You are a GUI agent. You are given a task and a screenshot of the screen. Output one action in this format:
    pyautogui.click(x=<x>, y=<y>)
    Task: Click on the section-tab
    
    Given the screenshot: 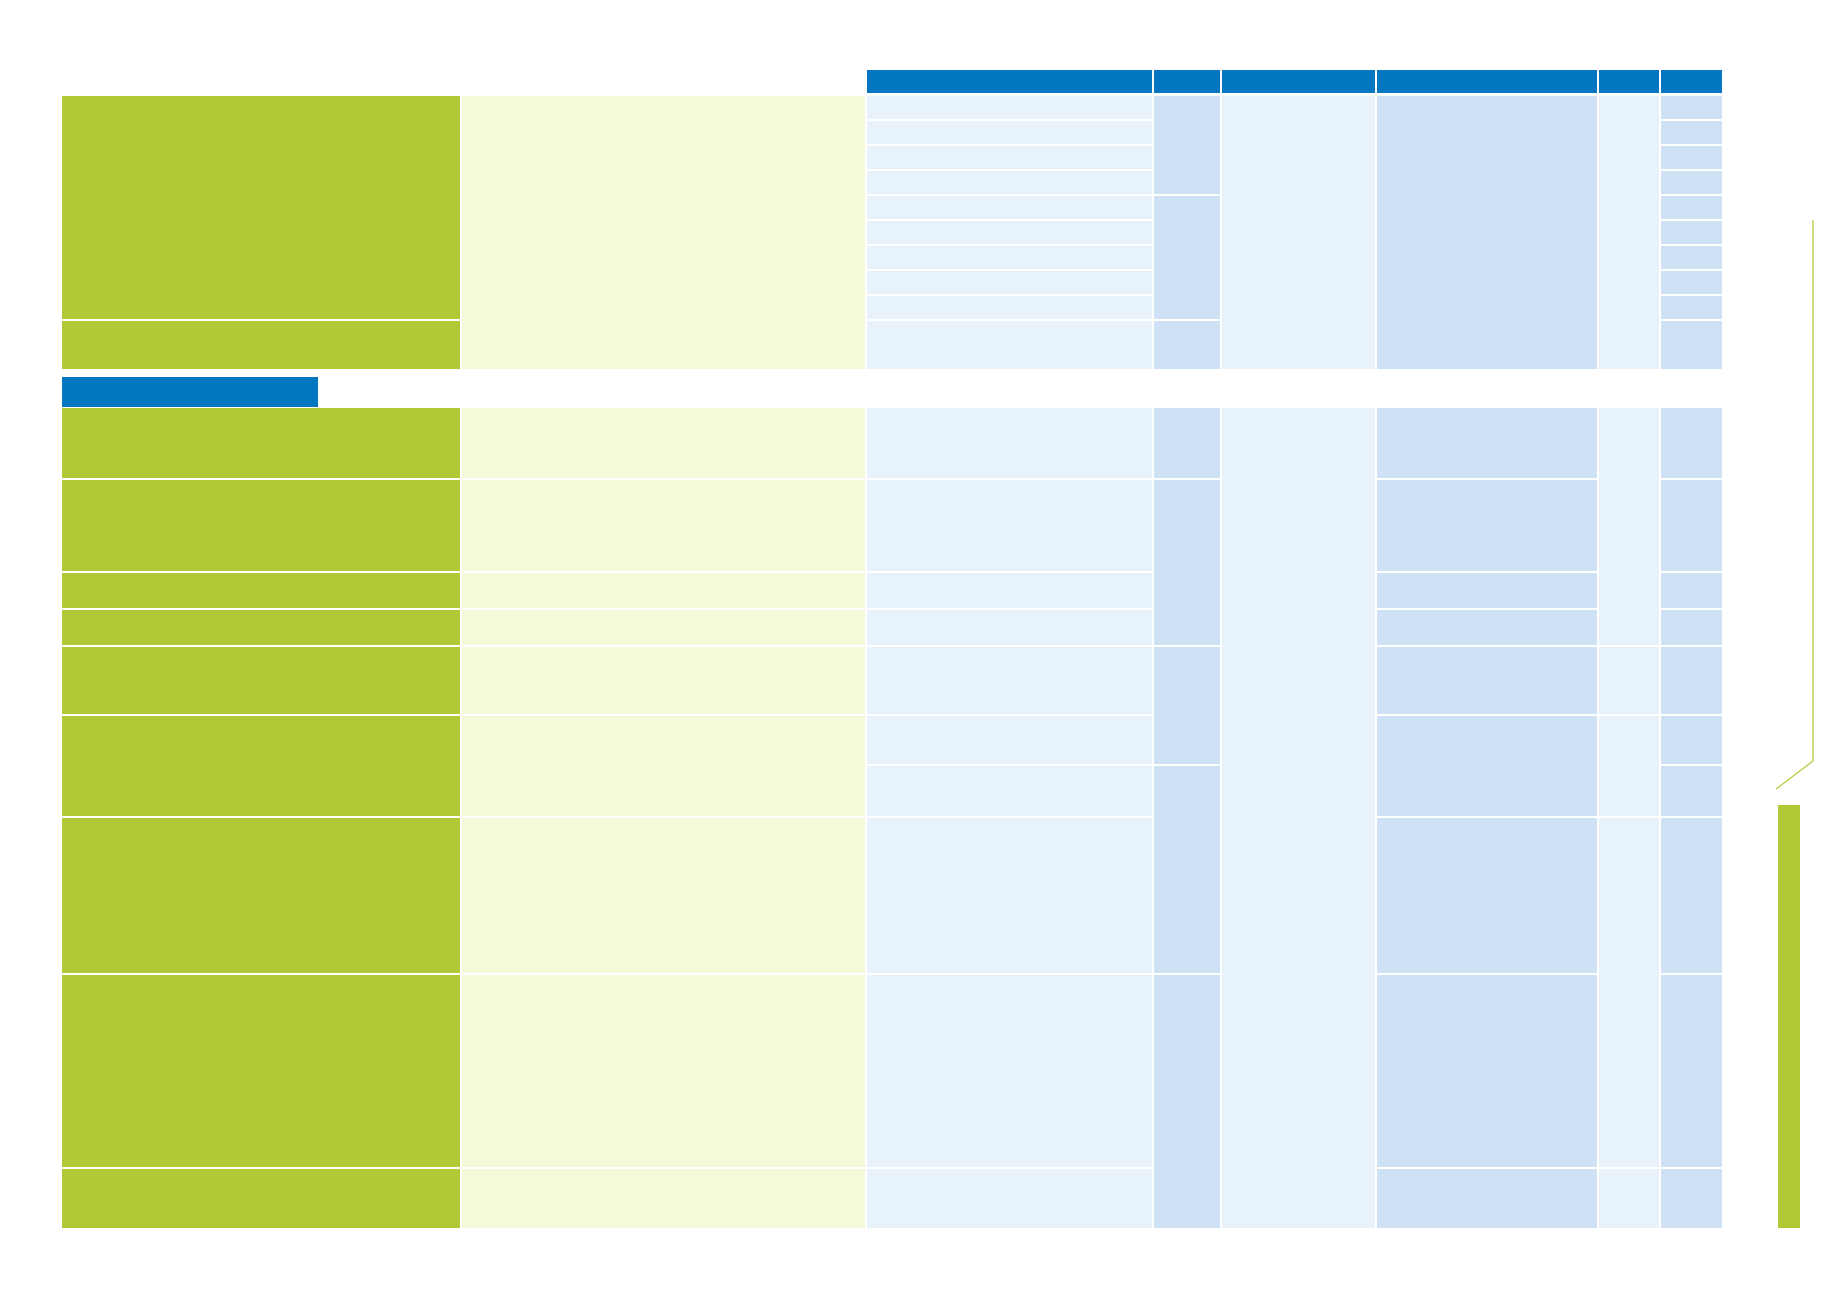 What is the action you would take?
    pyautogui.click(x=190, y=392)
    